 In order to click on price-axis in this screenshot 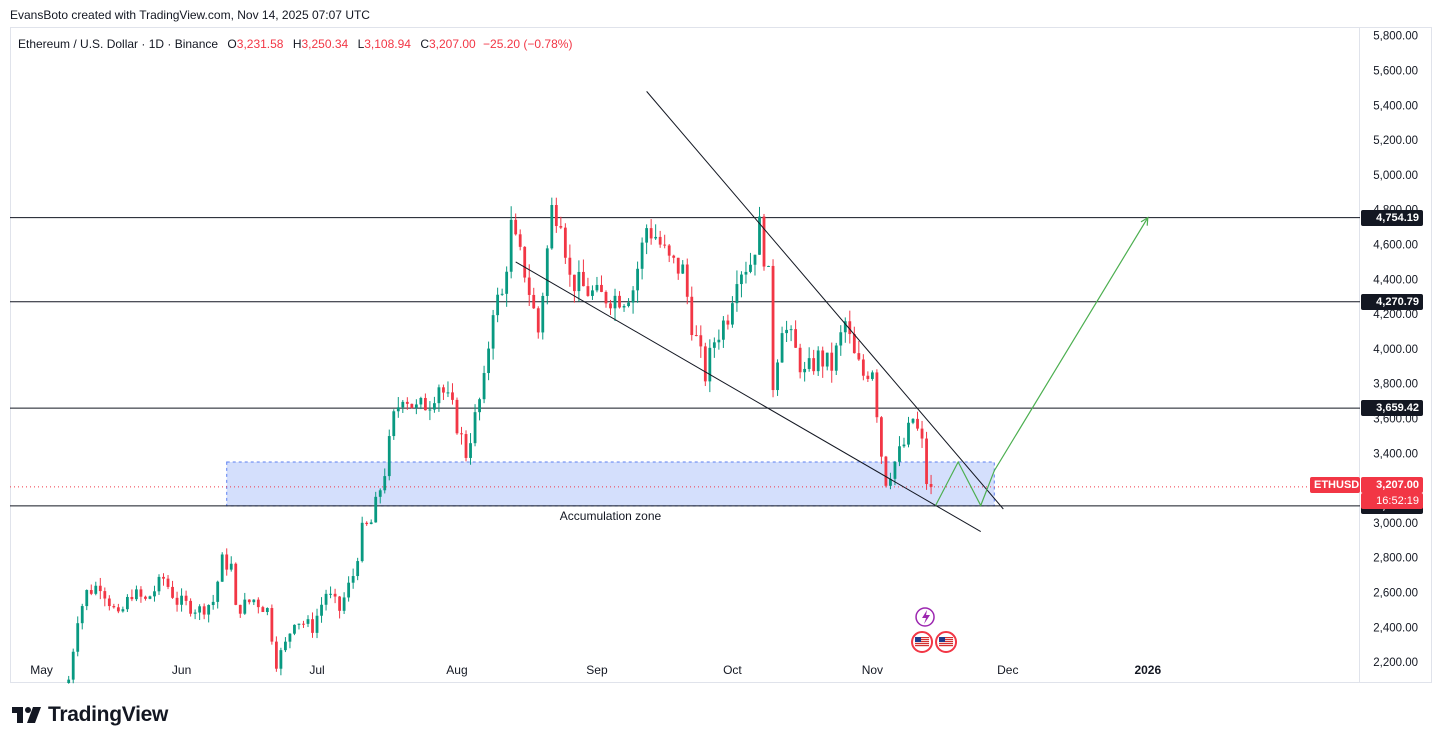, I will do `click(1396, 355)`.